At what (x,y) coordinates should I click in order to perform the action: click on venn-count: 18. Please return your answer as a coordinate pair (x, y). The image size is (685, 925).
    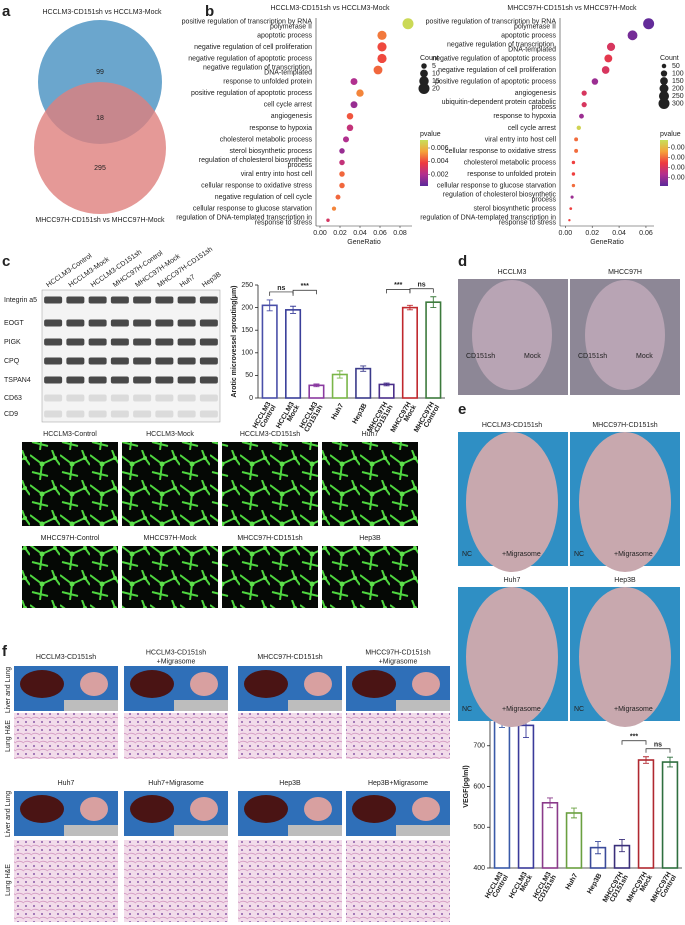
    Looking at the image, I should click on (100, 118).